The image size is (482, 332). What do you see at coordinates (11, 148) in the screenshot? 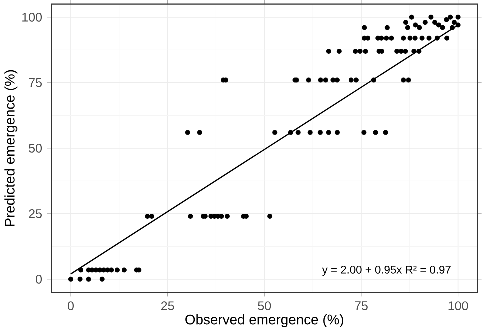
I see `y-axis-title: Predicted emergence (%)` at bounding box center [11, 148].